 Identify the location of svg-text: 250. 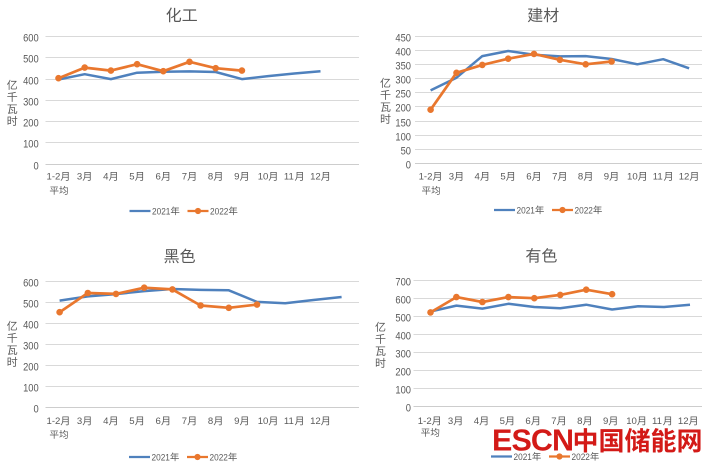
(403, 95).